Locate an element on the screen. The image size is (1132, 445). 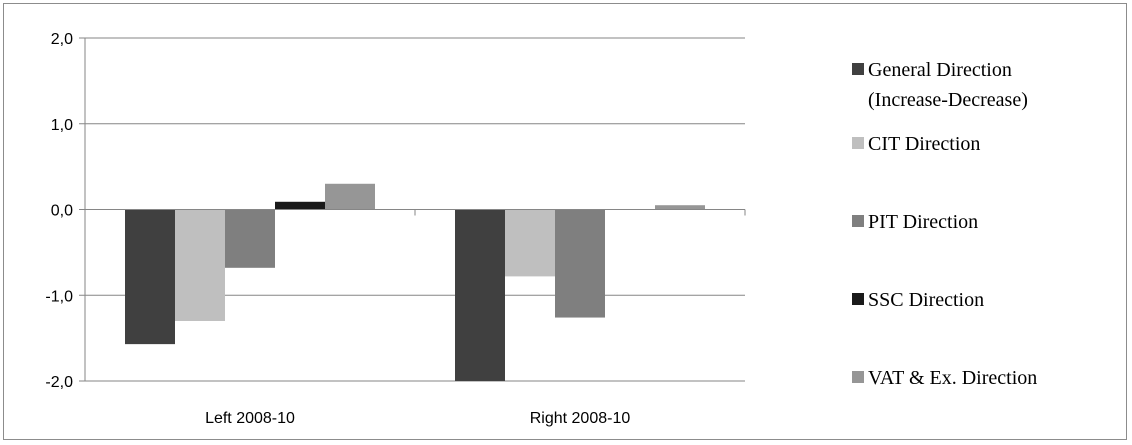
y-tick-label: -2,0 is located at coordinates (59, 382).